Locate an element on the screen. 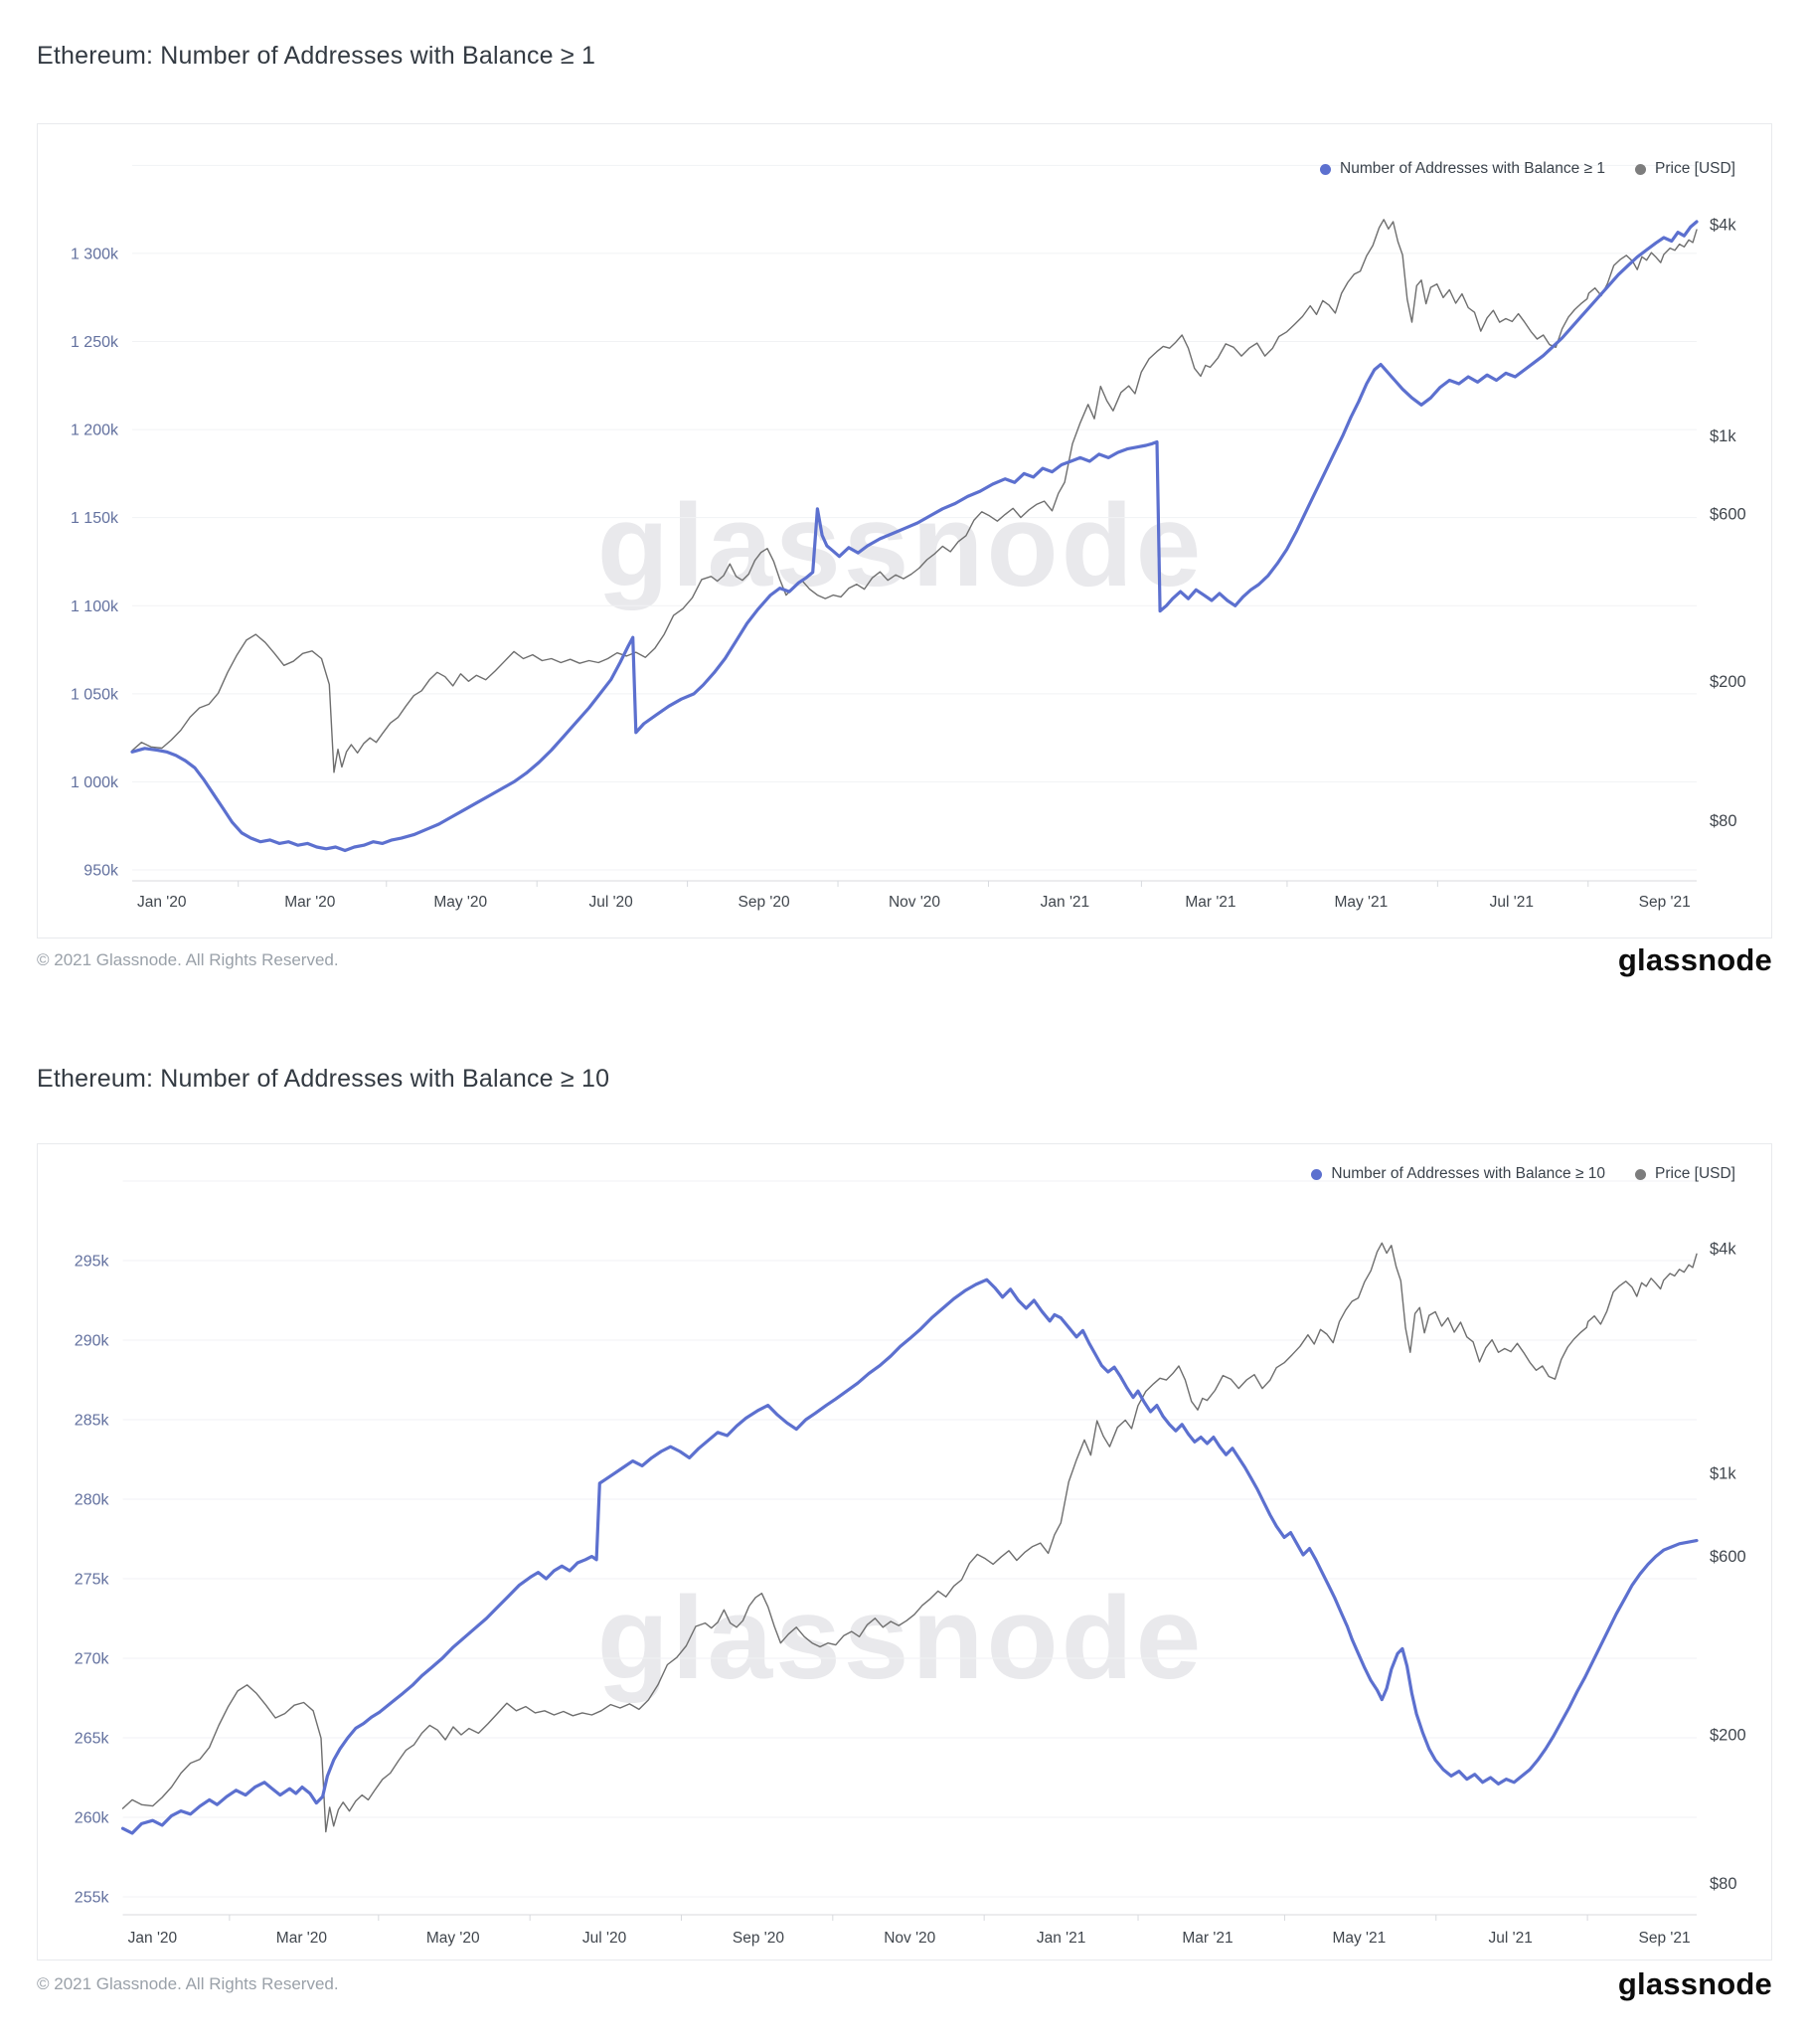 The width and height of the screenshot is (1809, 2044). legend-item-addresses-10: Number of Addresses with Balance ≥ 10 is located at coordinates (1458, 1174).